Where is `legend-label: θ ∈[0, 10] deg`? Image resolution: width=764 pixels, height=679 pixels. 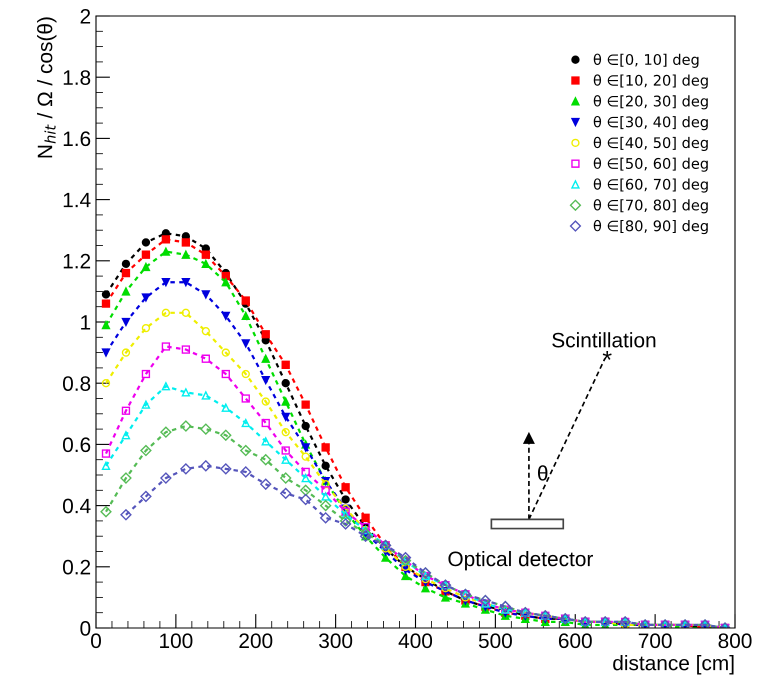
legend-label: θ ∈[0, 10] deg is located at coordinates (646, 61).